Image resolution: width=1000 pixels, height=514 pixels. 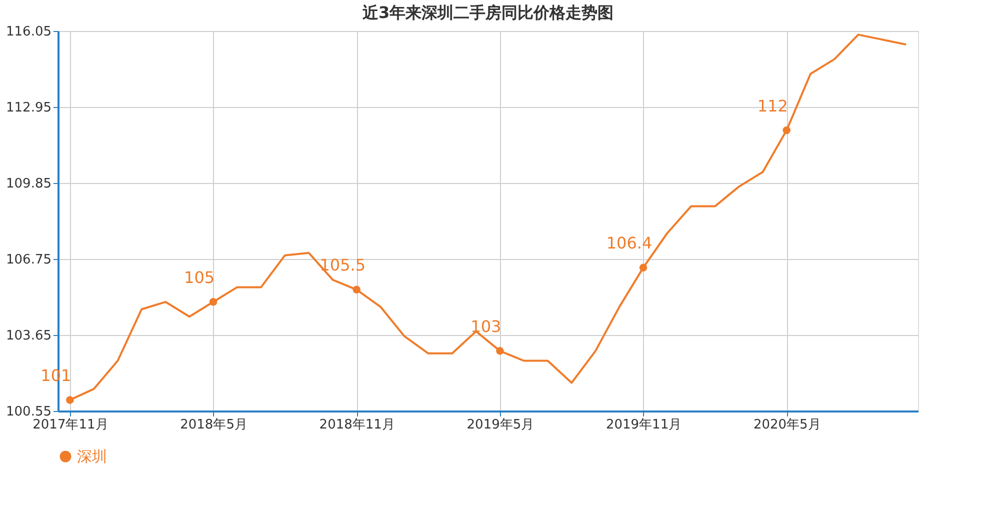 What do you see at coordinates (92, 457) in the screenshot?
I see `legend-label: 深圳` at bounding box center [92, 457].